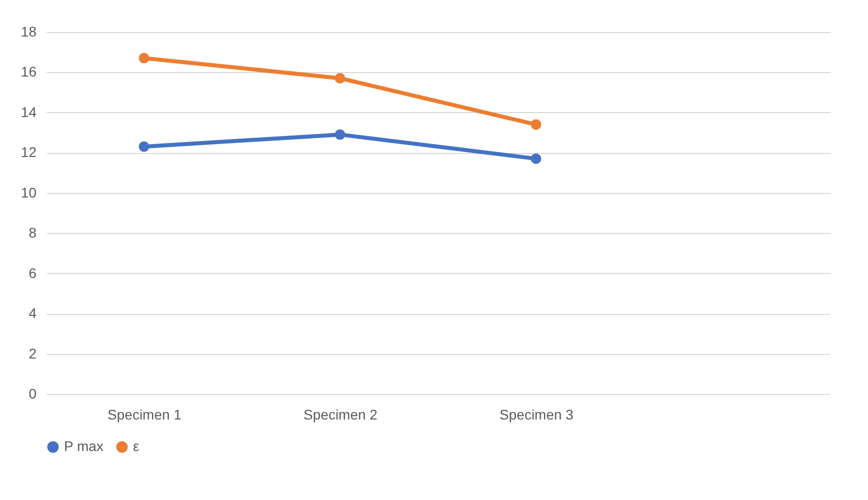  I want to click on x-tick-label: Specimen 1, so click(145, 414).